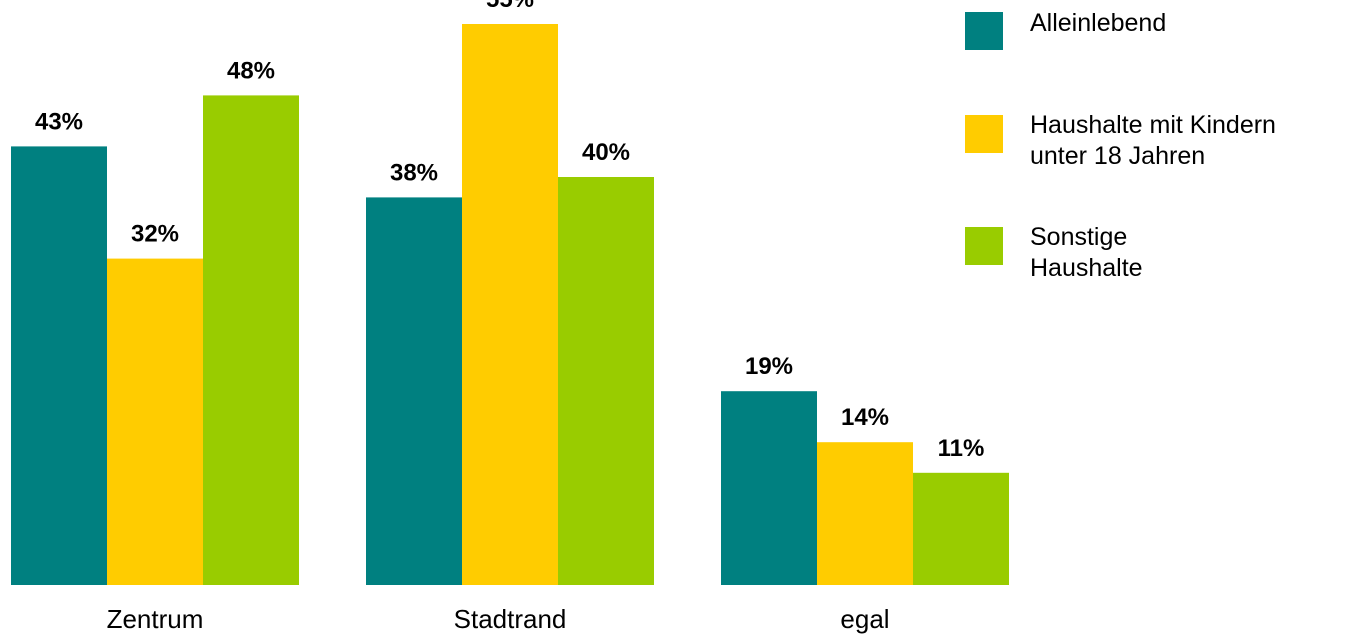 This screenshot has height=639, width=1346. What do you see at coordinates (865, 513) in the screenshot?
I see `bar-egal-haushalte-mit-kindern-unter-18-jahren` at bounding box center [865, 513].